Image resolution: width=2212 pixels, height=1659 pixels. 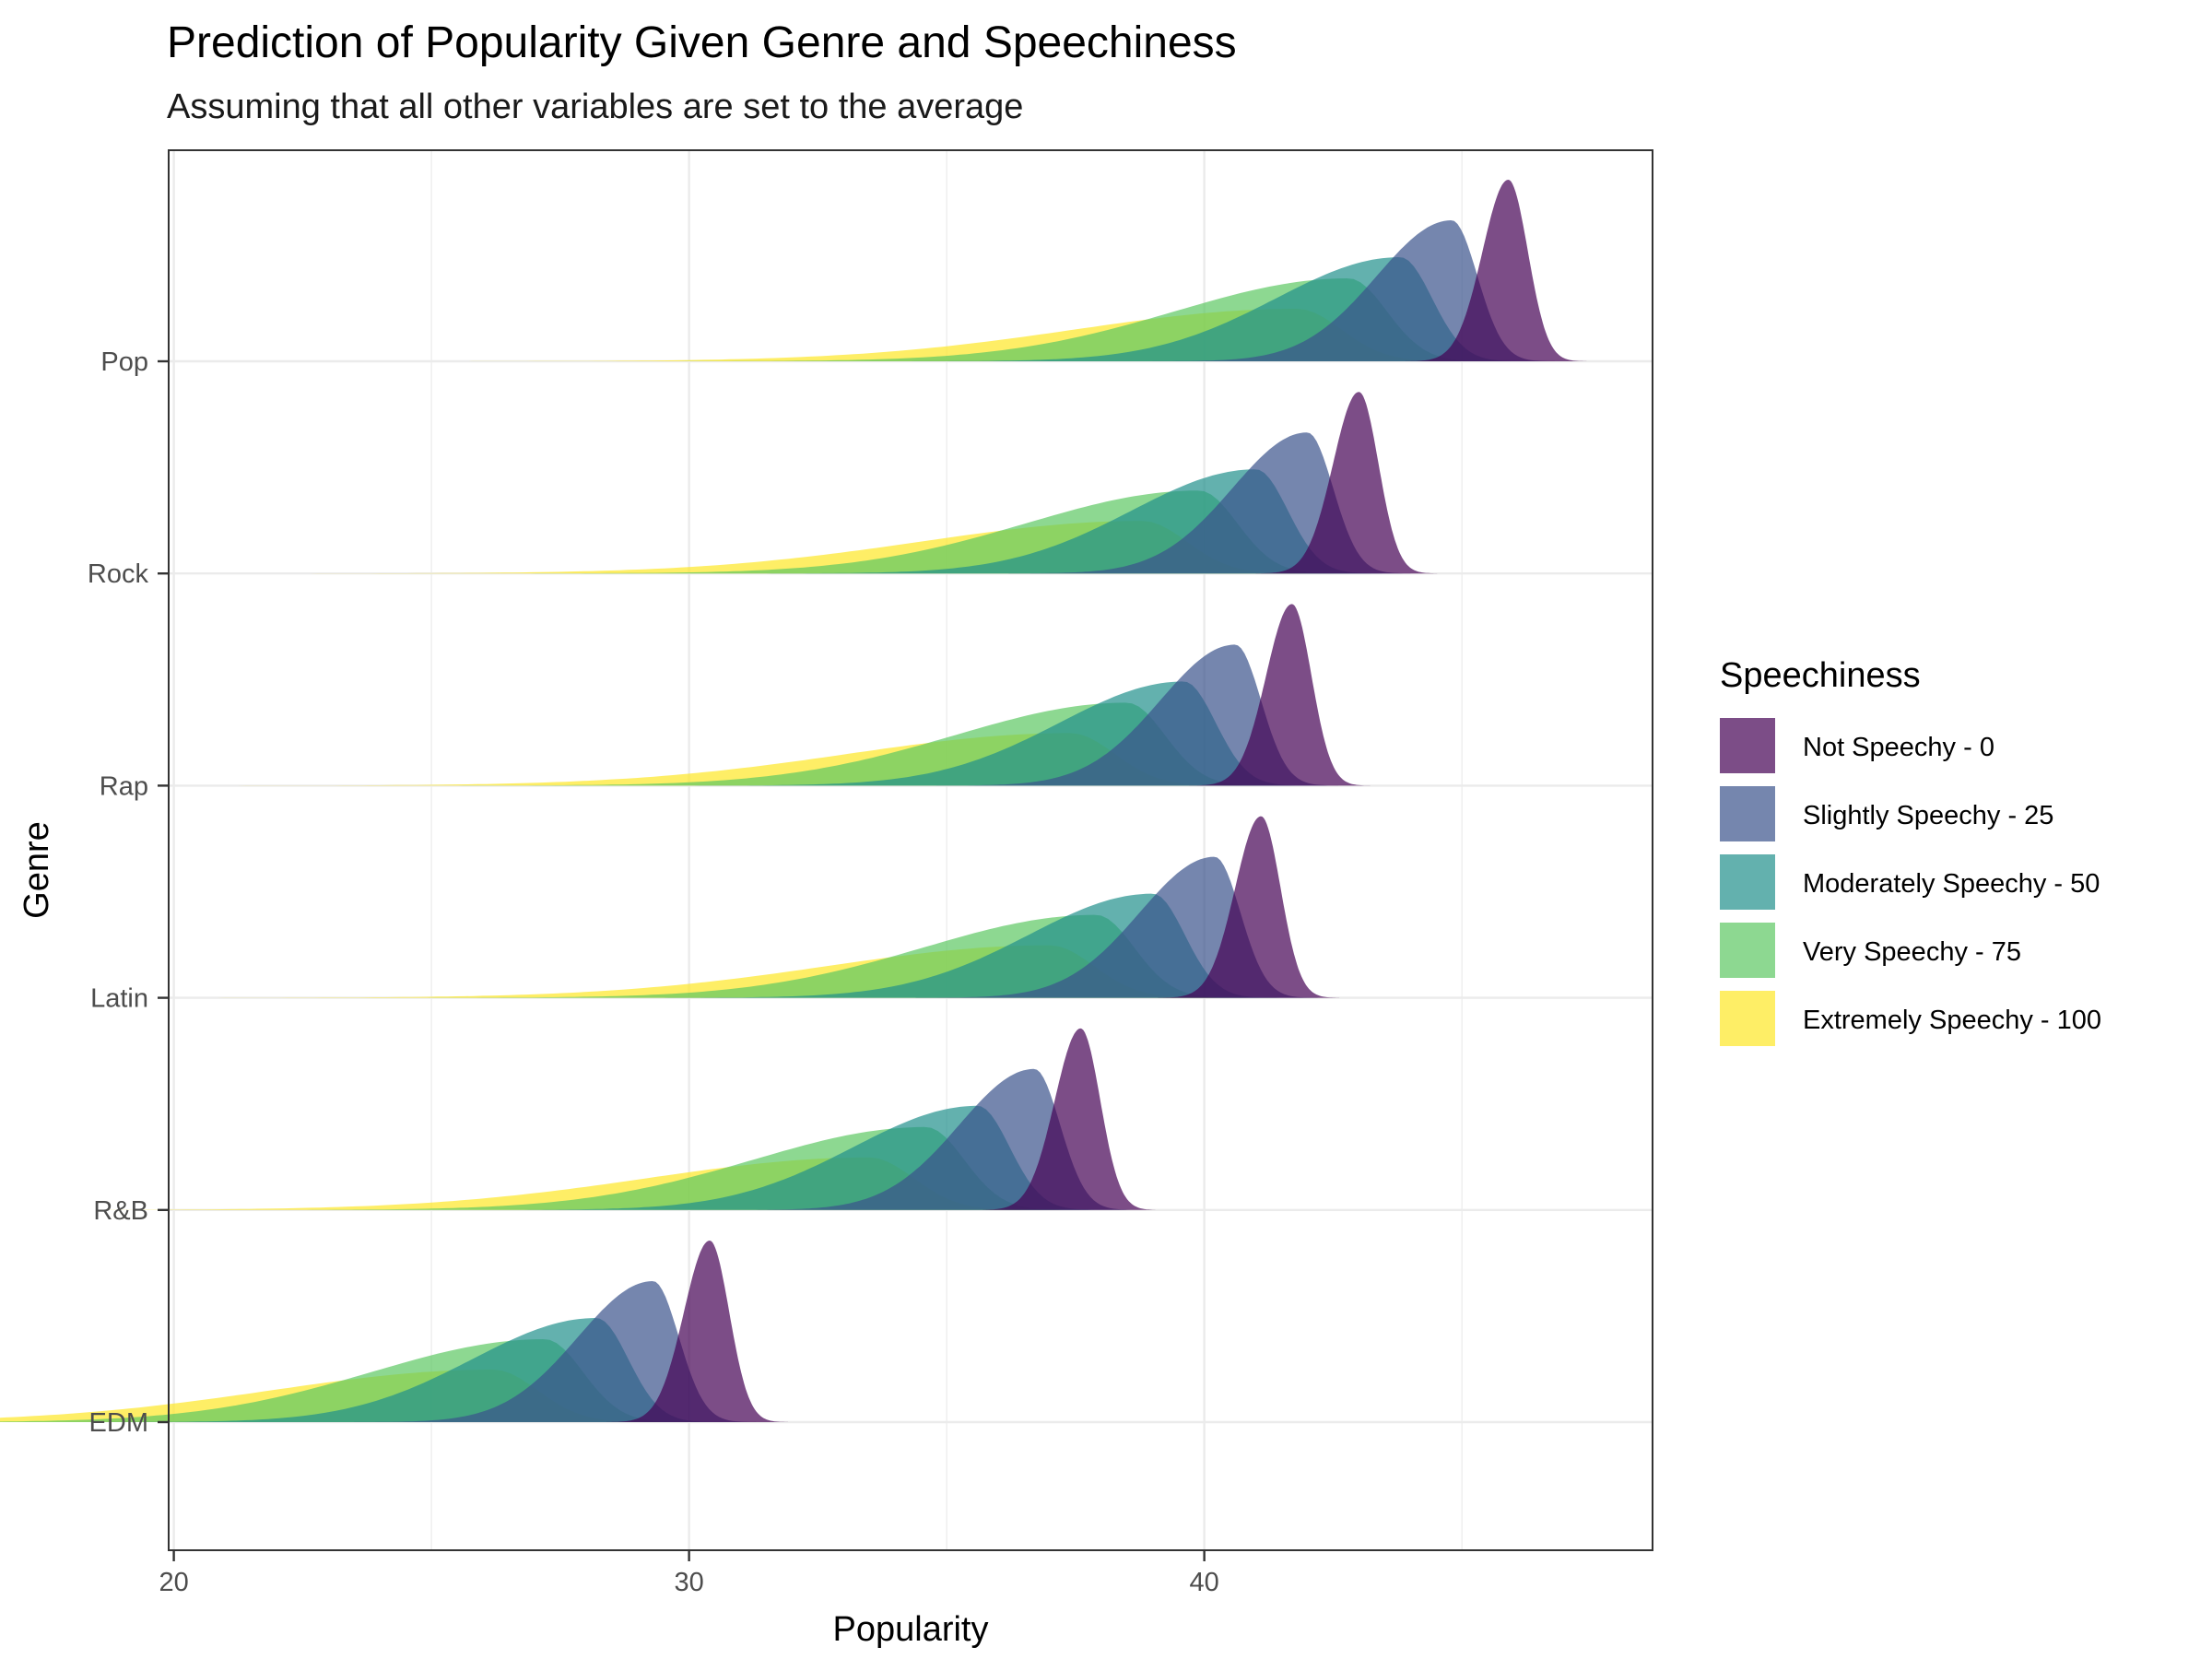 I want to click on x-tick-label-40: 40, so click(x=1204, y=1582).